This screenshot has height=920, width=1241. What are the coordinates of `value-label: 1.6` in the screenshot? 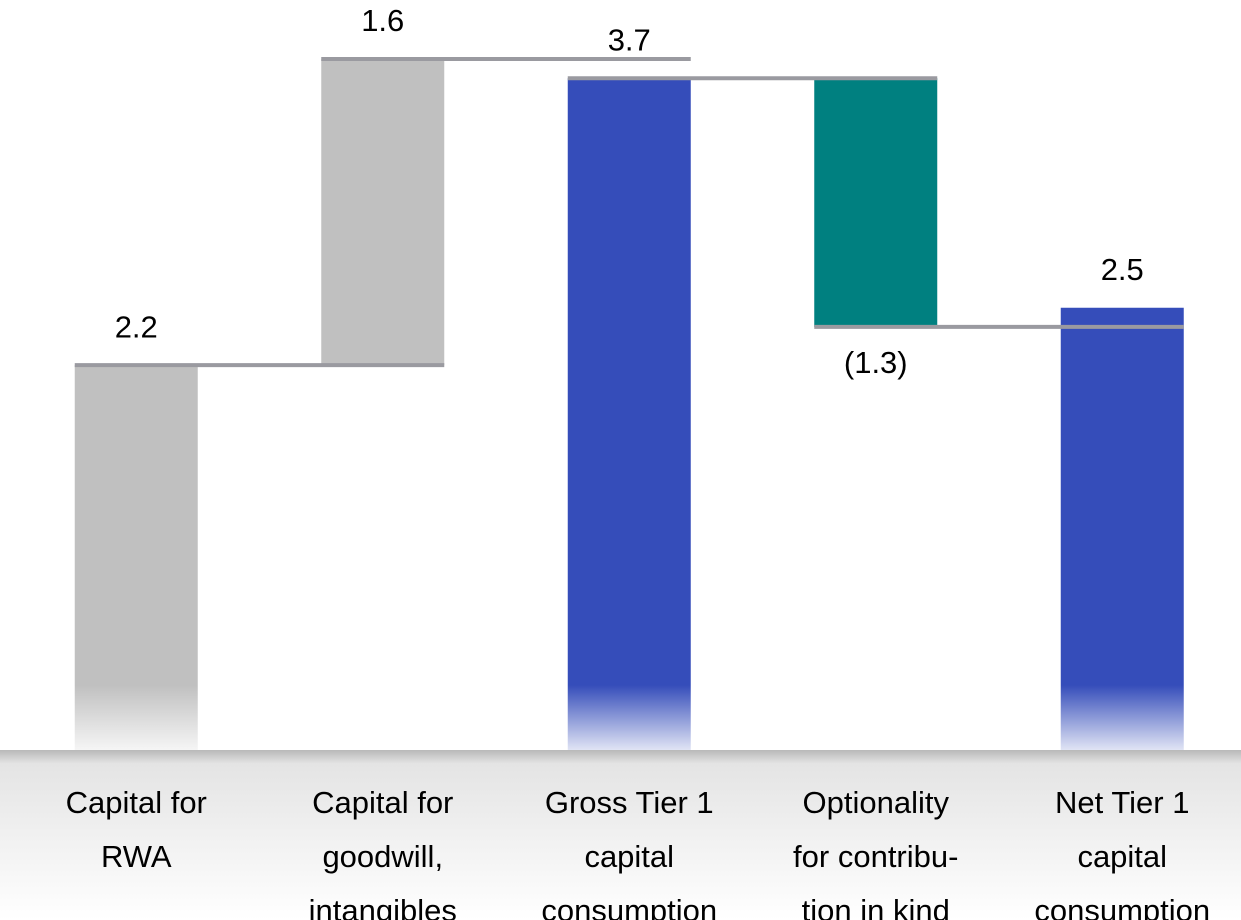 It's located at (382, 20).